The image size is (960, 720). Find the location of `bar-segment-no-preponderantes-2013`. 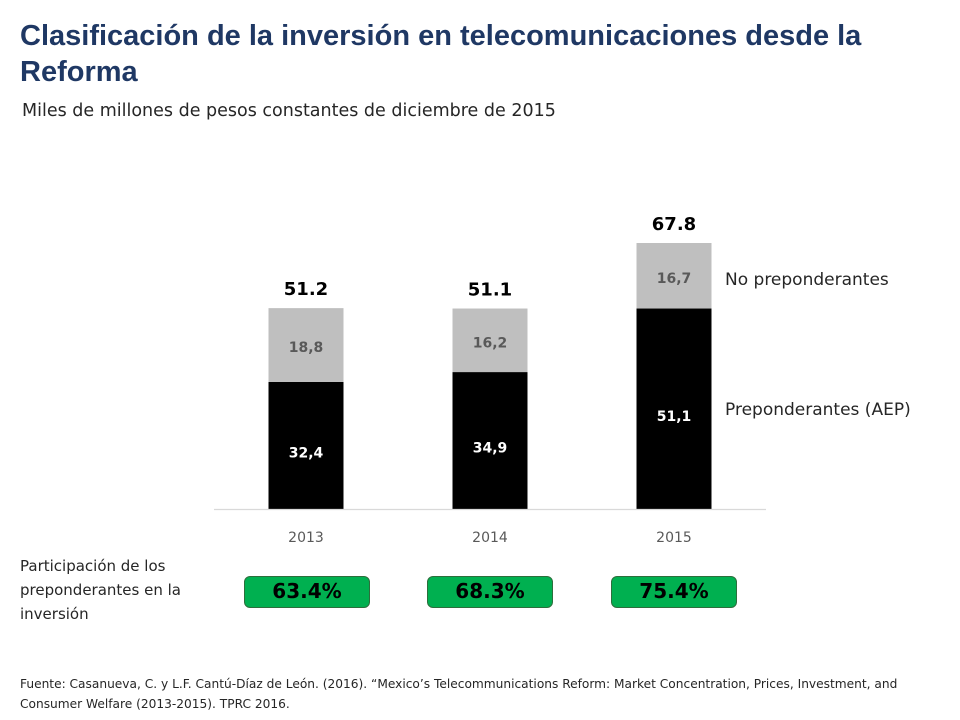

bar-segment-no-preponderantes-2013 is located at coordinates (306, 345).